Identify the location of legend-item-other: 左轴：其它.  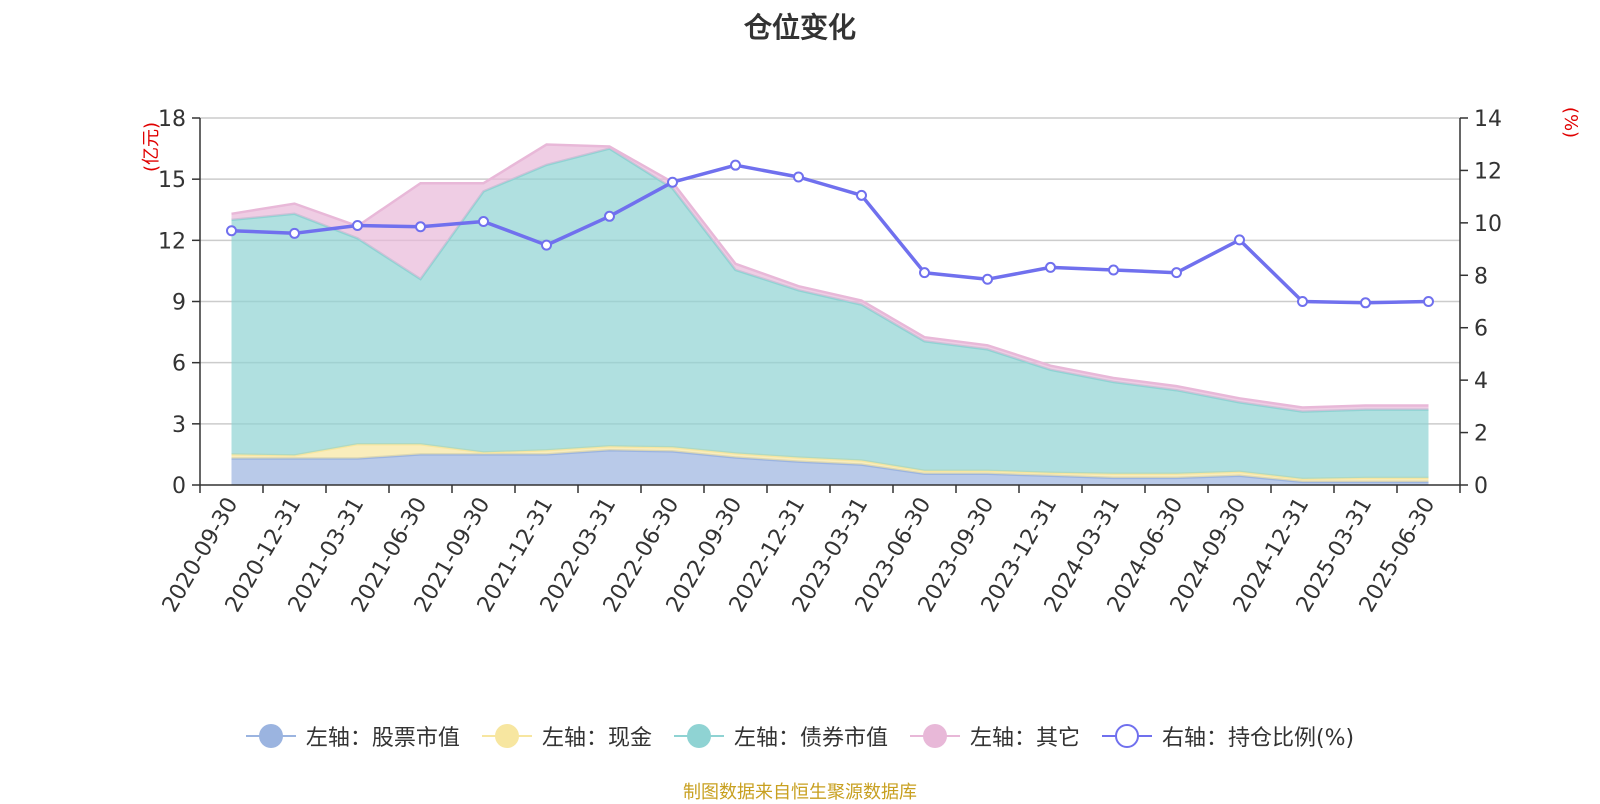
(994, 736).